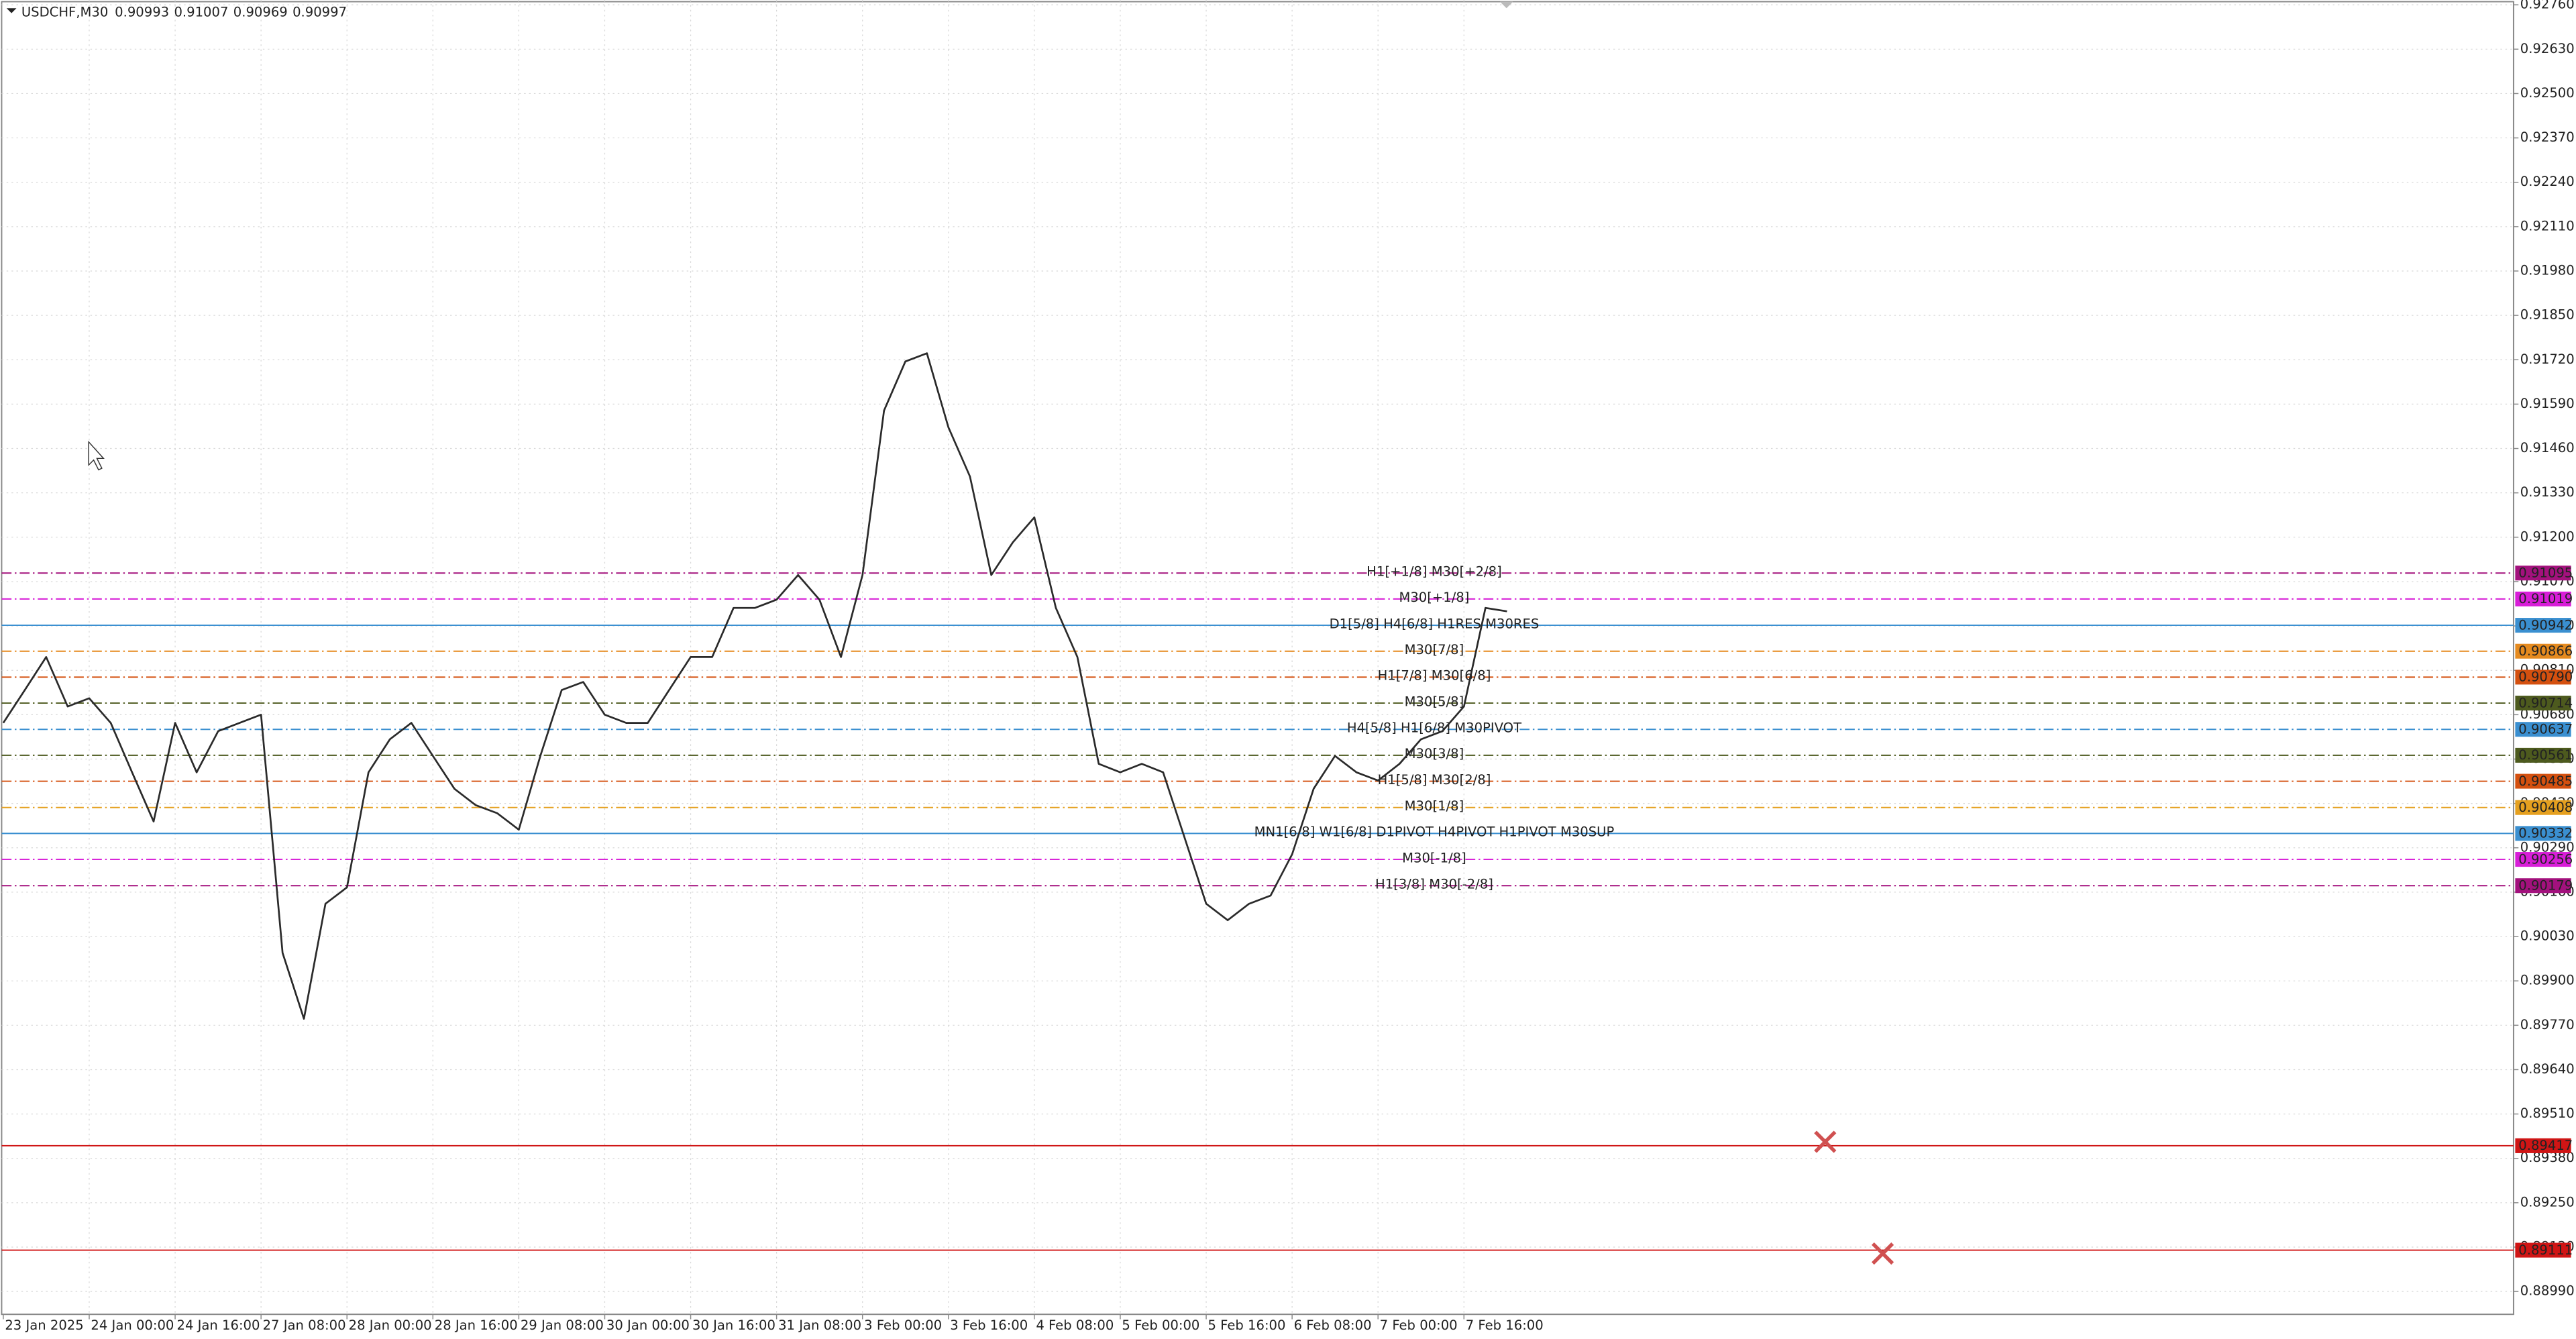  I want to click on y-tick-label: 0.92110, so click(2547, 225).